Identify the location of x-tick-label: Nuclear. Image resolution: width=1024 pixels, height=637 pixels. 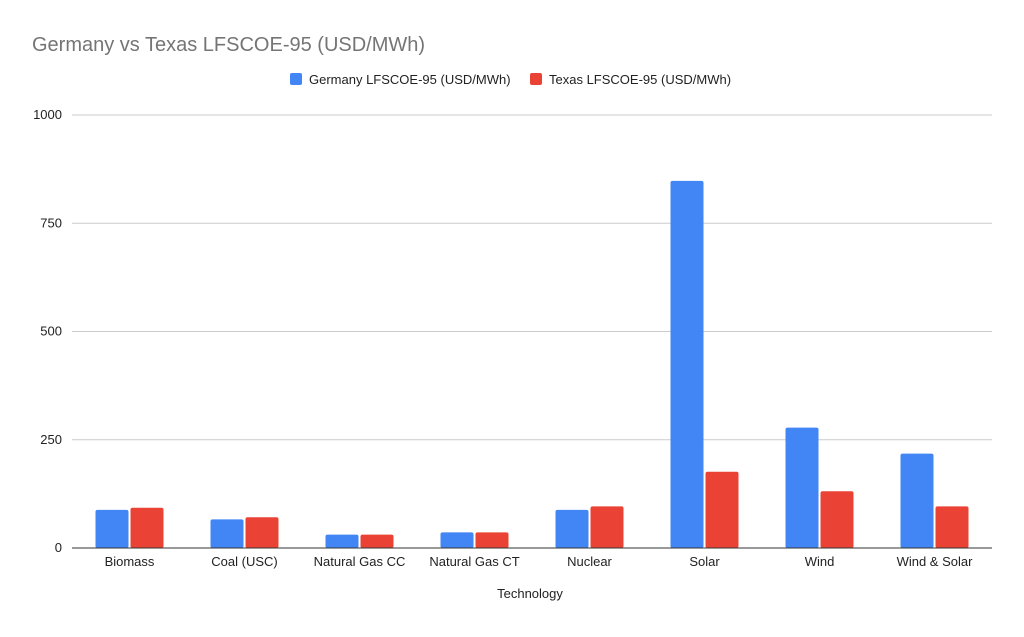
(589, 561).